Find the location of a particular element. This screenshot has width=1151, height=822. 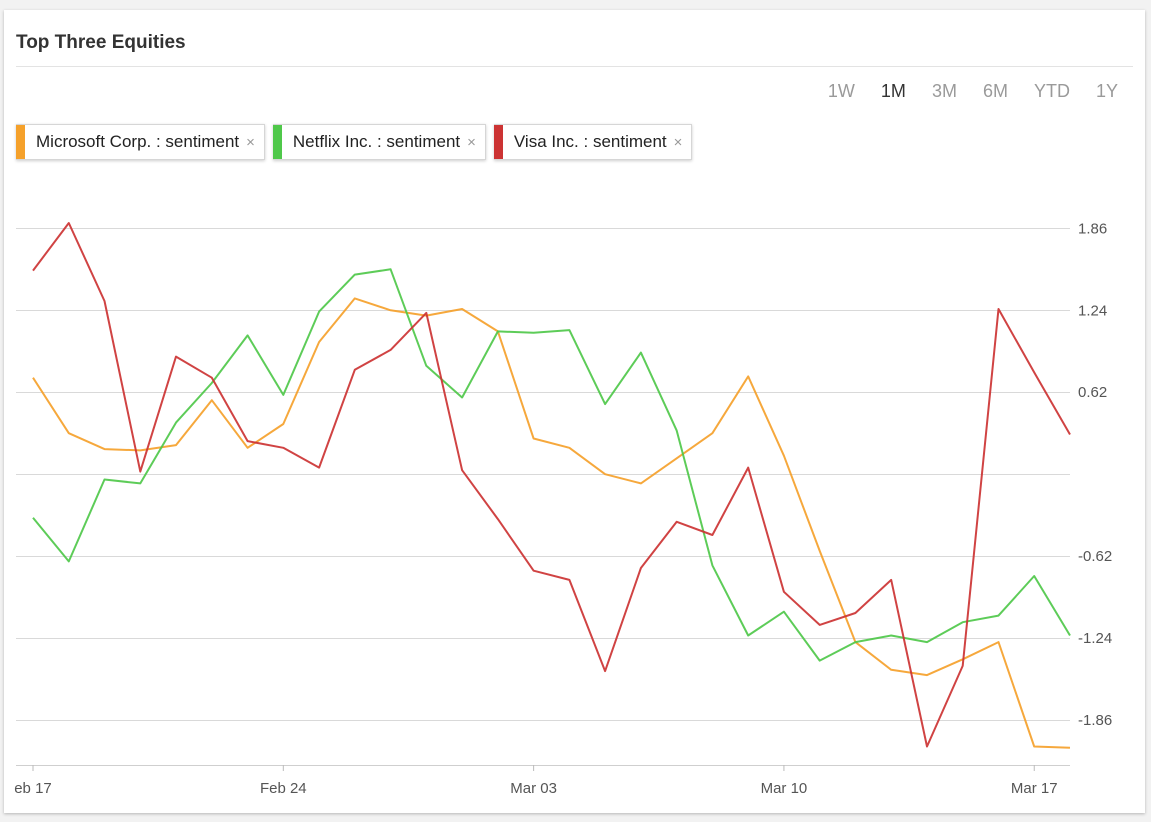

legend-chip-netflix: Netflix Inc. : sentiment × is located at coordinates (379, 142).